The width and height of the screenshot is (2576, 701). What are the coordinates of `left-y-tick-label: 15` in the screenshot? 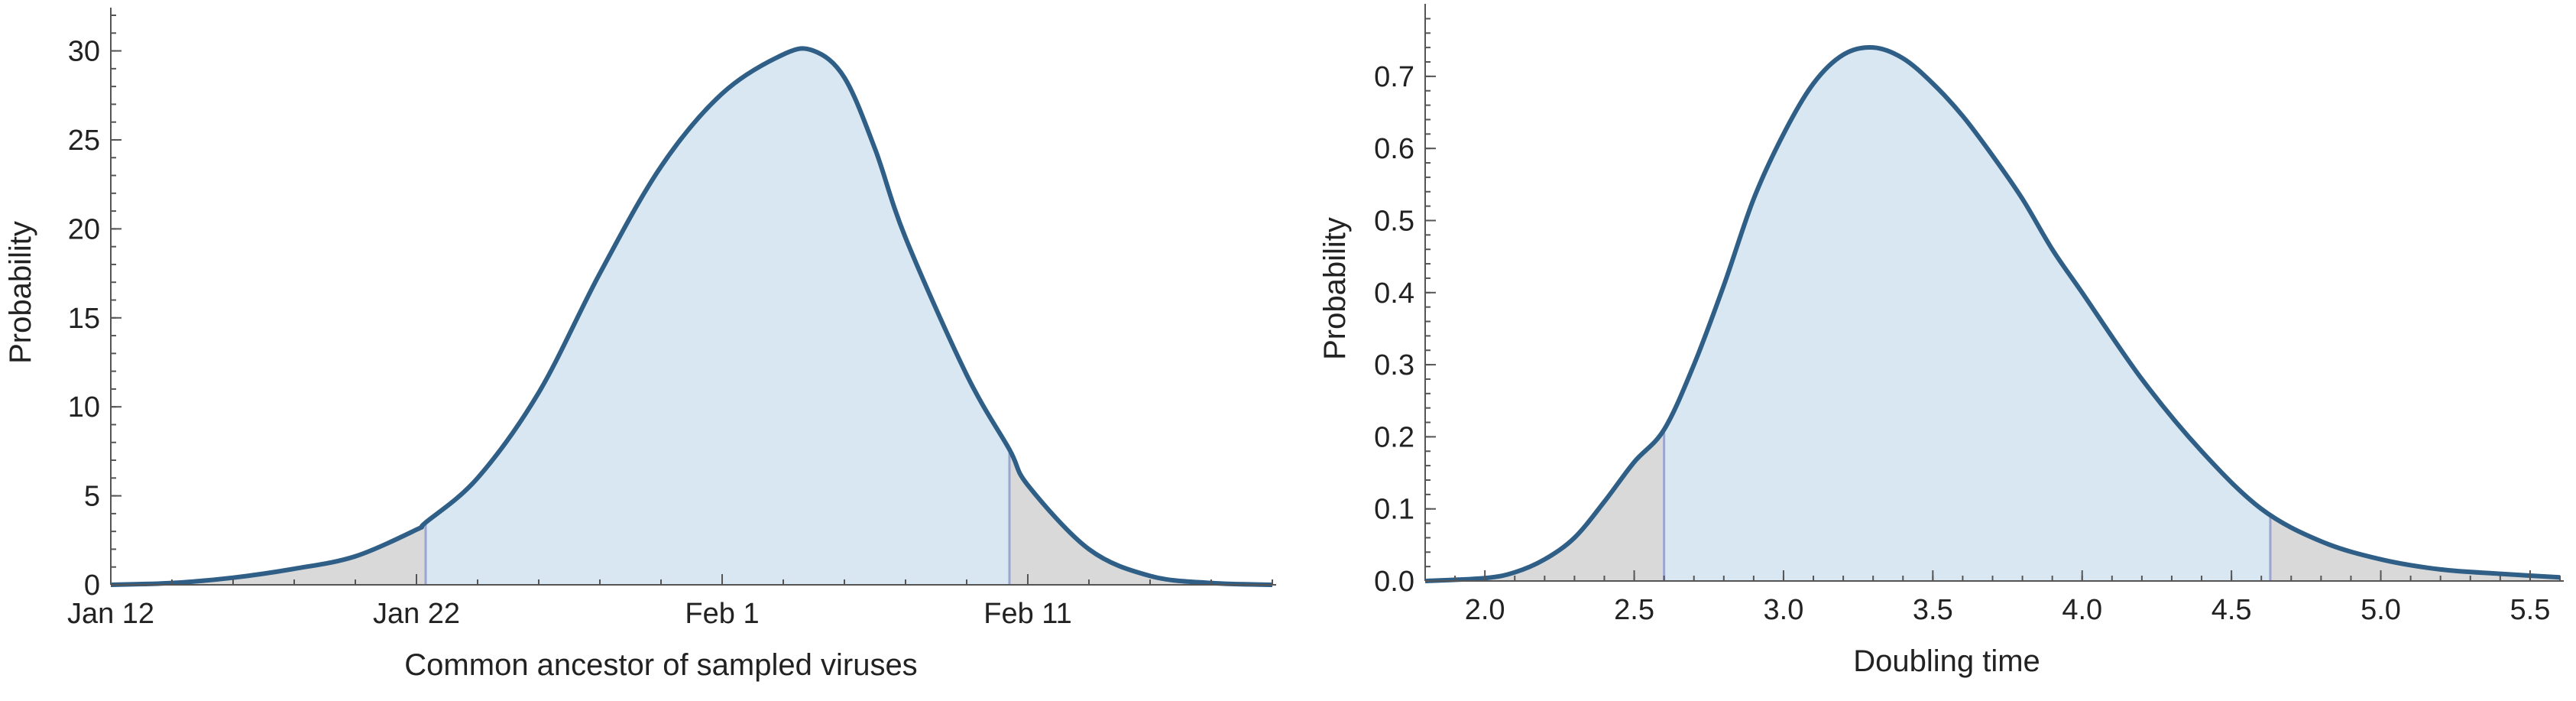 It's located at (84, 319).